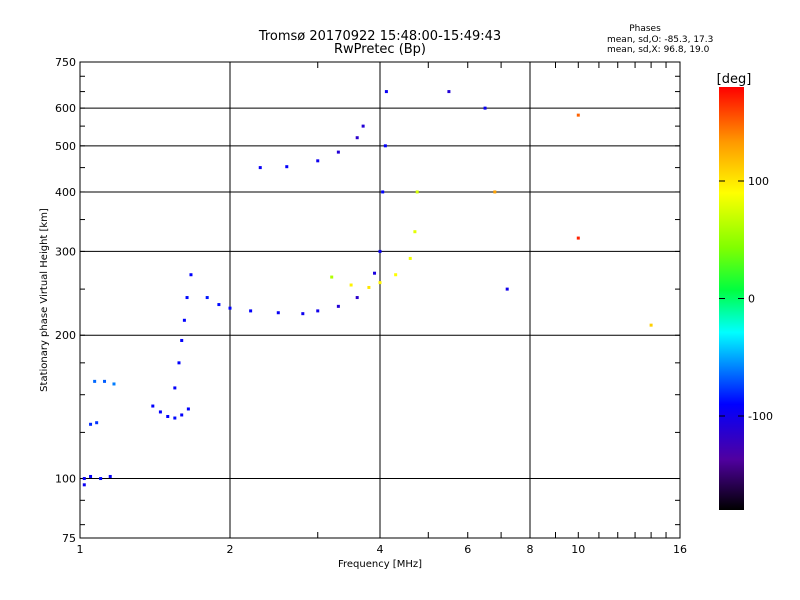 This screenshot has height=600, width=800. What do you see at coordinates (758, 181) in the screenshot?
I see `colorbar-tick-label: 100` at bounding box center [758, 181].